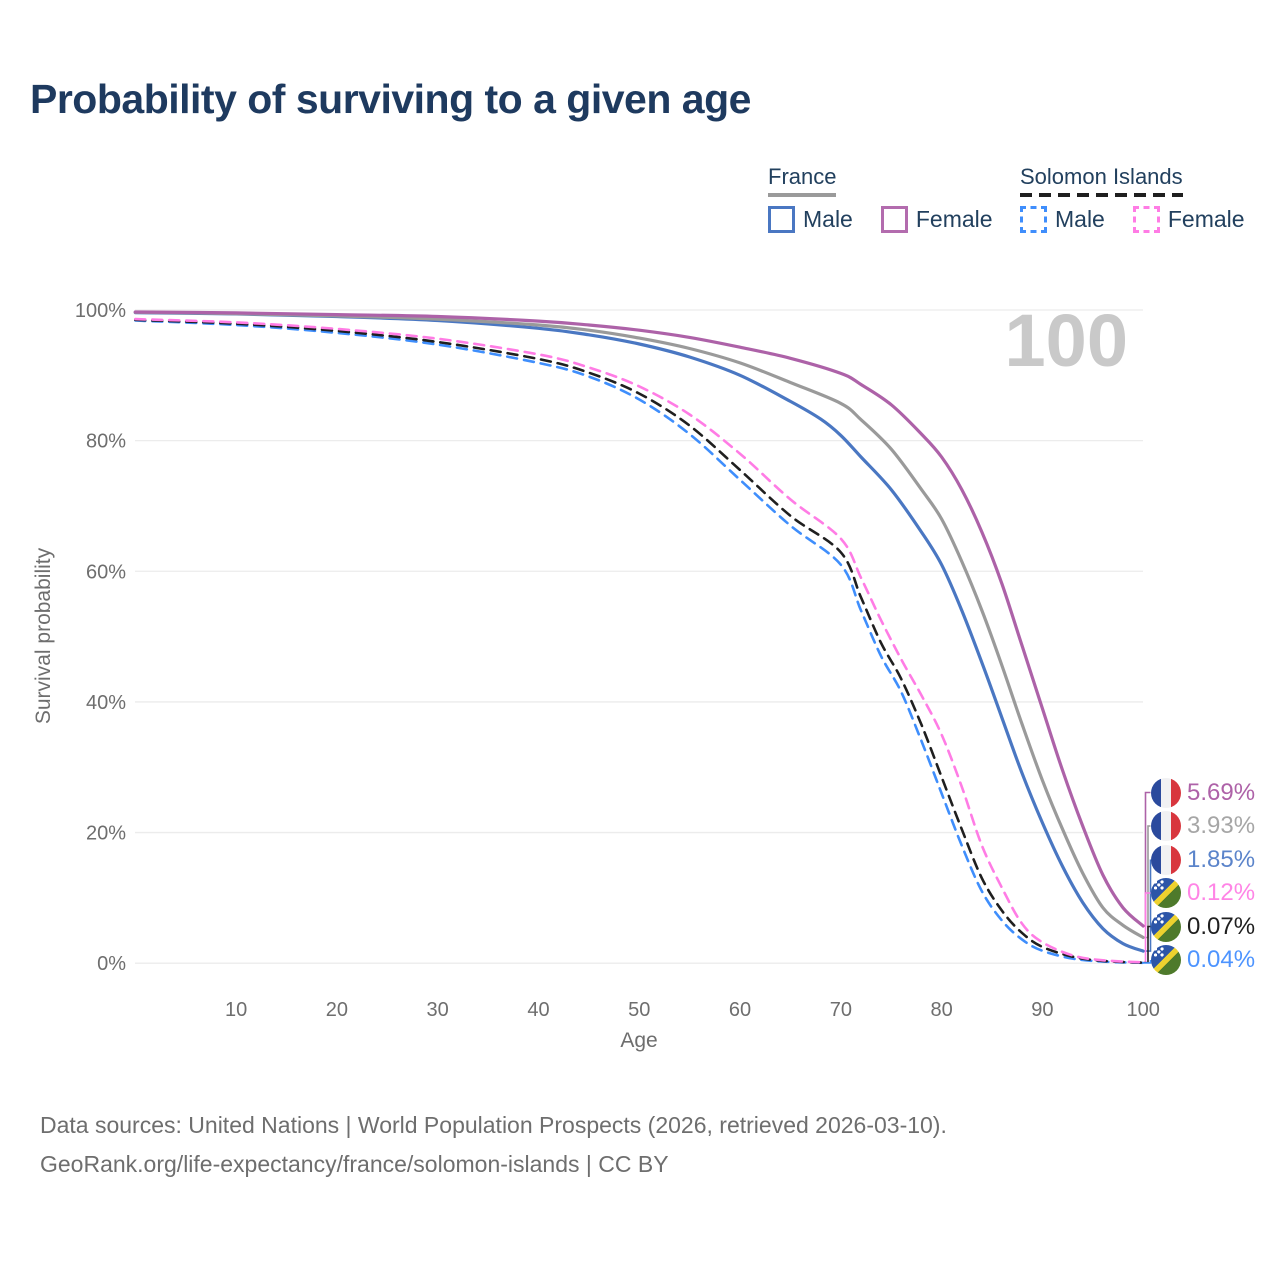 Image resolution: width=1280 pixels, height=1280 pixels. Describe the element at coordinates (1066, 340) in the screenshot. I see `age-watermark: 100` at that location.